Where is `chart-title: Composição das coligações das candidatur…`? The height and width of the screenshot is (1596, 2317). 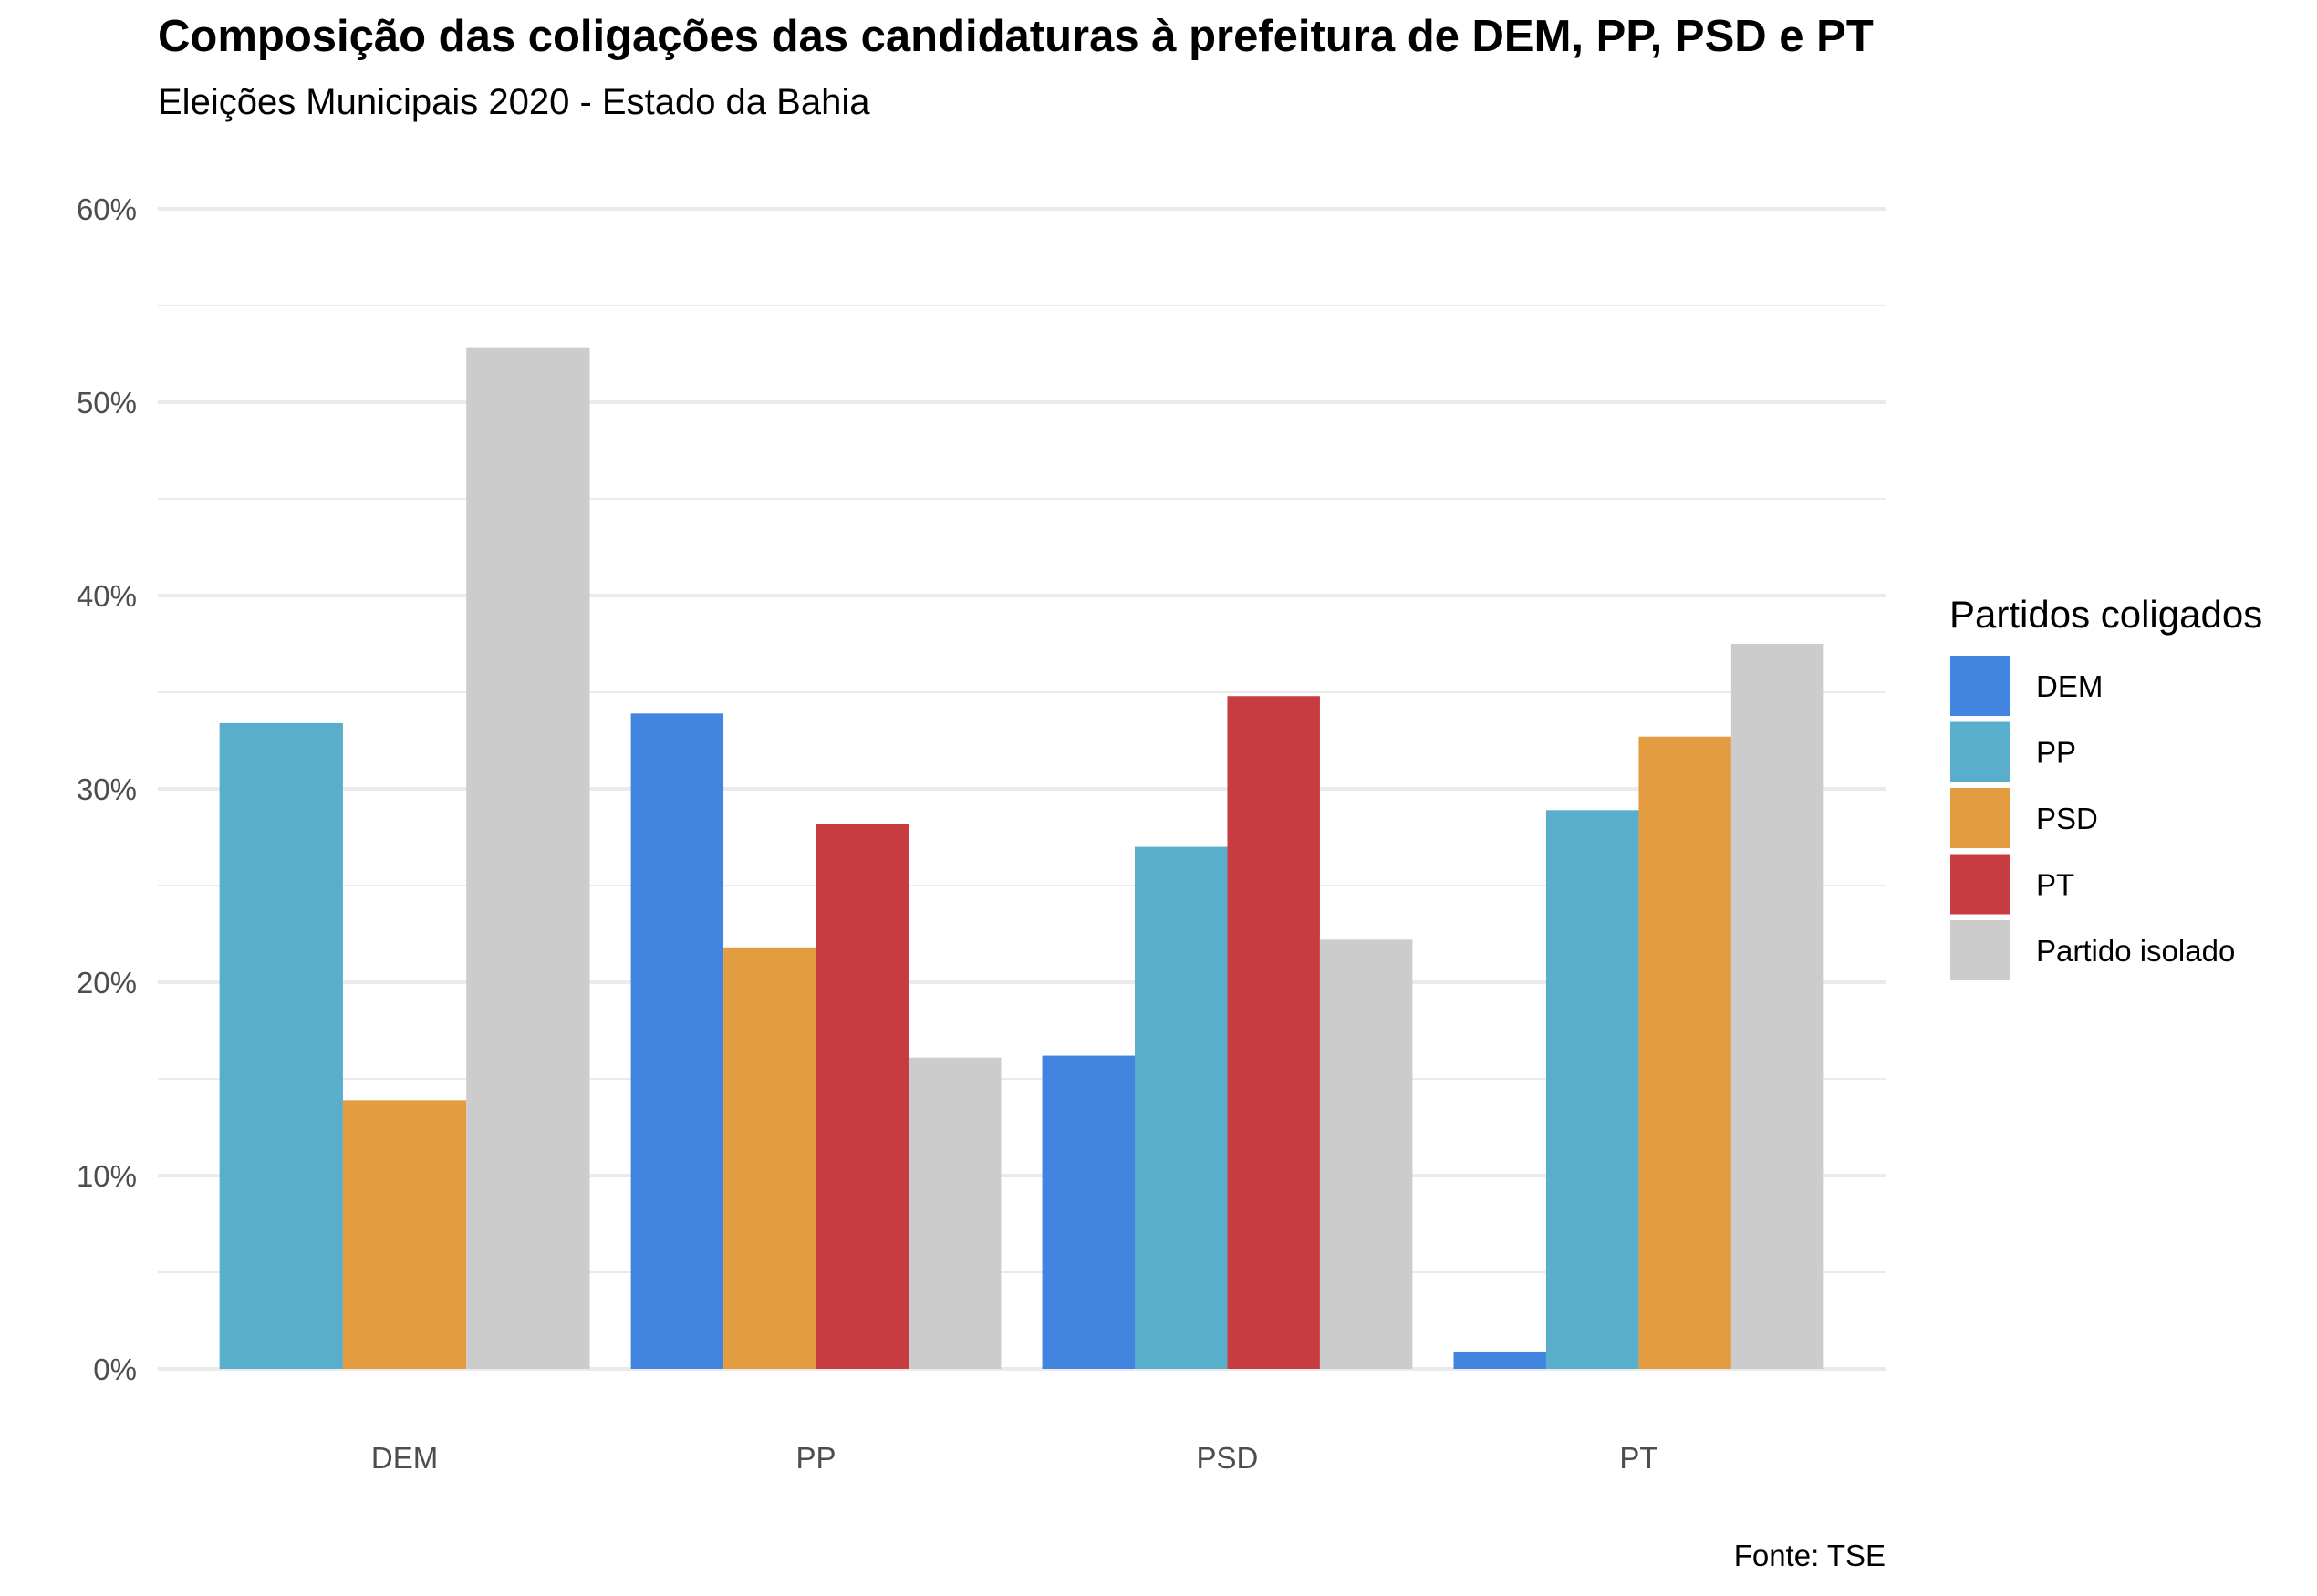
chart-title: Composição das coligações das candidatur… is located at coordinates (1016, 36).